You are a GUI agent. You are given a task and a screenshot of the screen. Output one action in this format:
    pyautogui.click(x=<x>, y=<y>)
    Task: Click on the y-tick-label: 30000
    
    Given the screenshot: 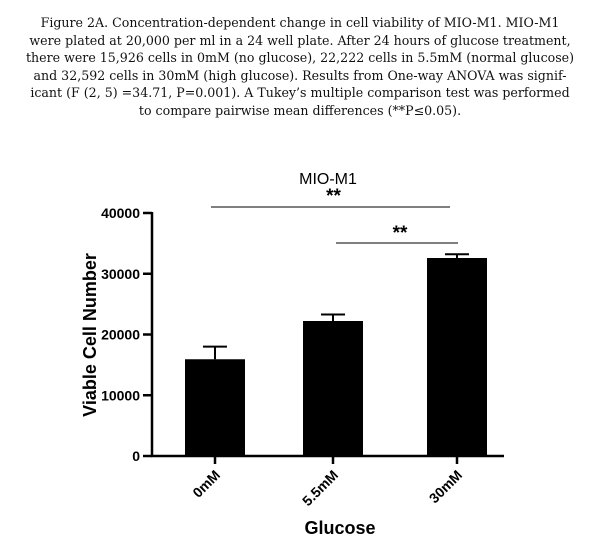 What is the action you would take?
    pyautogui.click(x=120, y=274)
    